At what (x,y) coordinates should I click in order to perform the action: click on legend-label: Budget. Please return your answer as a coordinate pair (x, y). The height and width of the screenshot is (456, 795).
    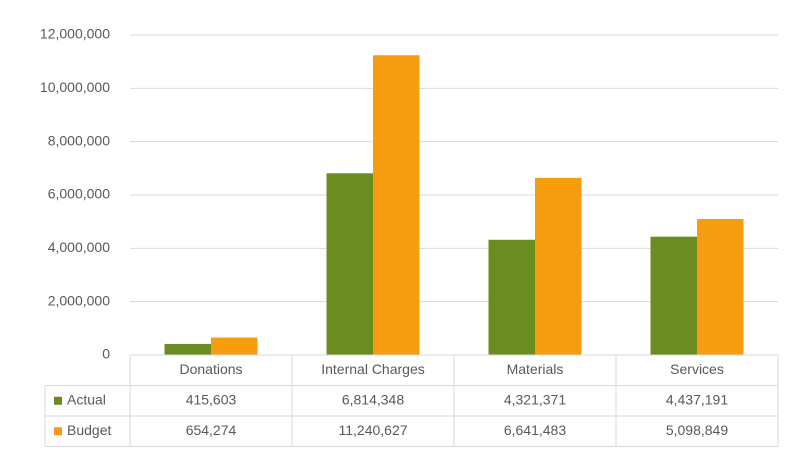
    Looking at the image, I should click on (89, 430).